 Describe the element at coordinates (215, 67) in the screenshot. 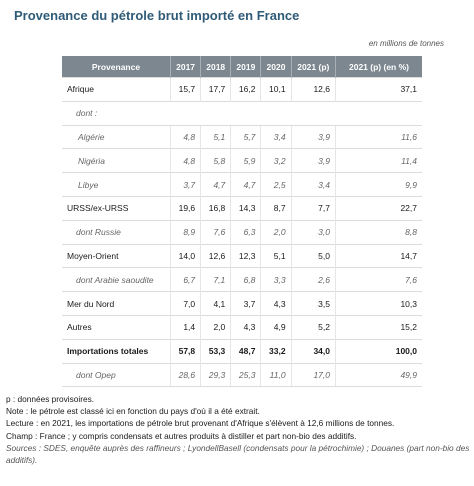

I see `header-2018: 2018` at that location.